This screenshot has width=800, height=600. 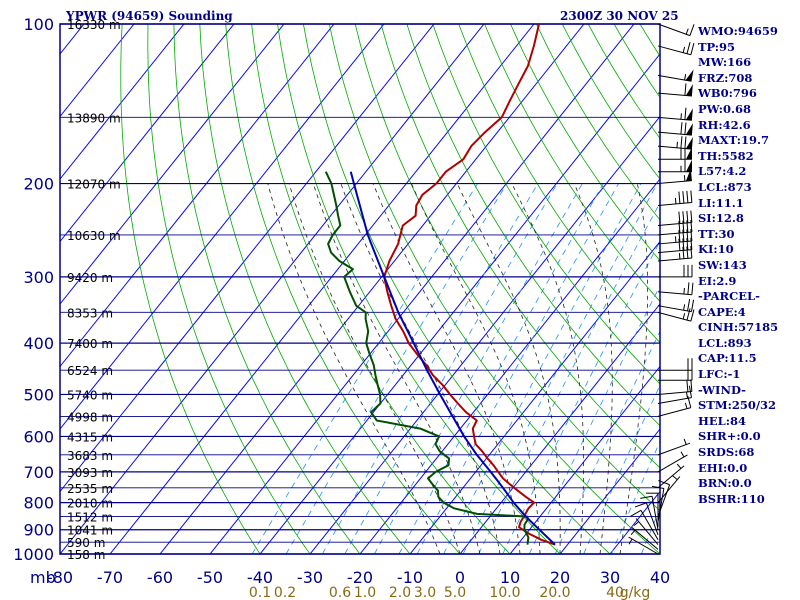 What do you see at coordinates (726, 155) in the screenshot?
I see `index-item: TH:5582` at bounding box center [726, 155].